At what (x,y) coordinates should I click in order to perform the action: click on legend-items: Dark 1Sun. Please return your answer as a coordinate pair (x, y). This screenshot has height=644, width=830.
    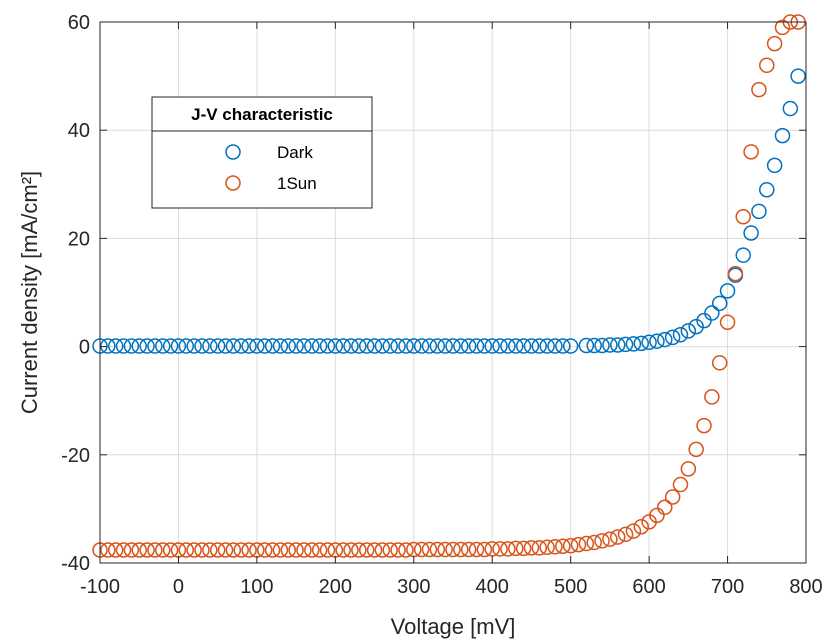
    Looking at the image, I should click on (271, 168).